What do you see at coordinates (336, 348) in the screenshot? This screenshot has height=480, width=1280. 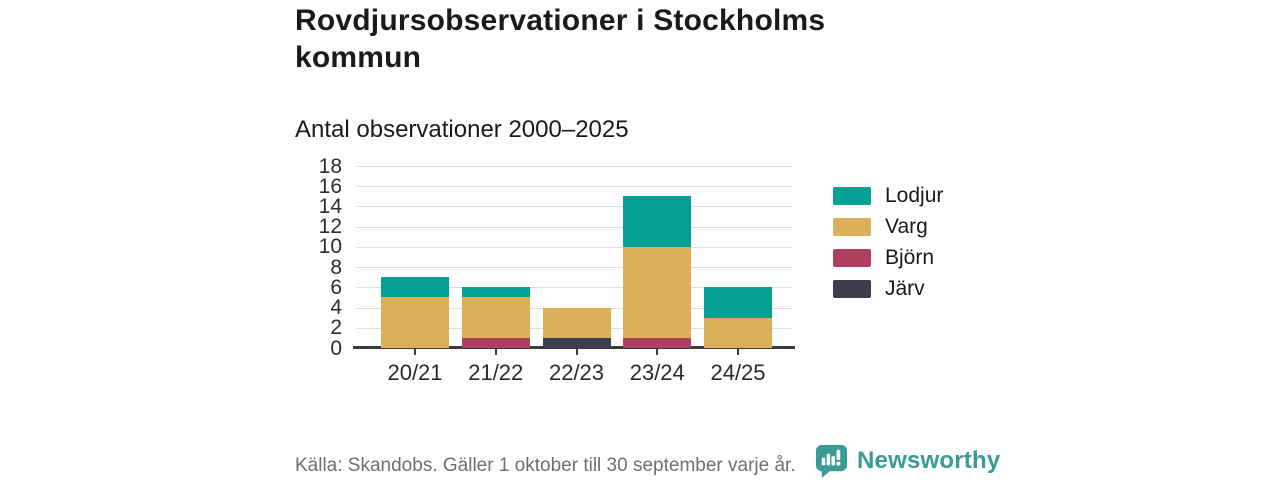 I see `y-axis-tick-label: 0` at bounding box center [336, 348].